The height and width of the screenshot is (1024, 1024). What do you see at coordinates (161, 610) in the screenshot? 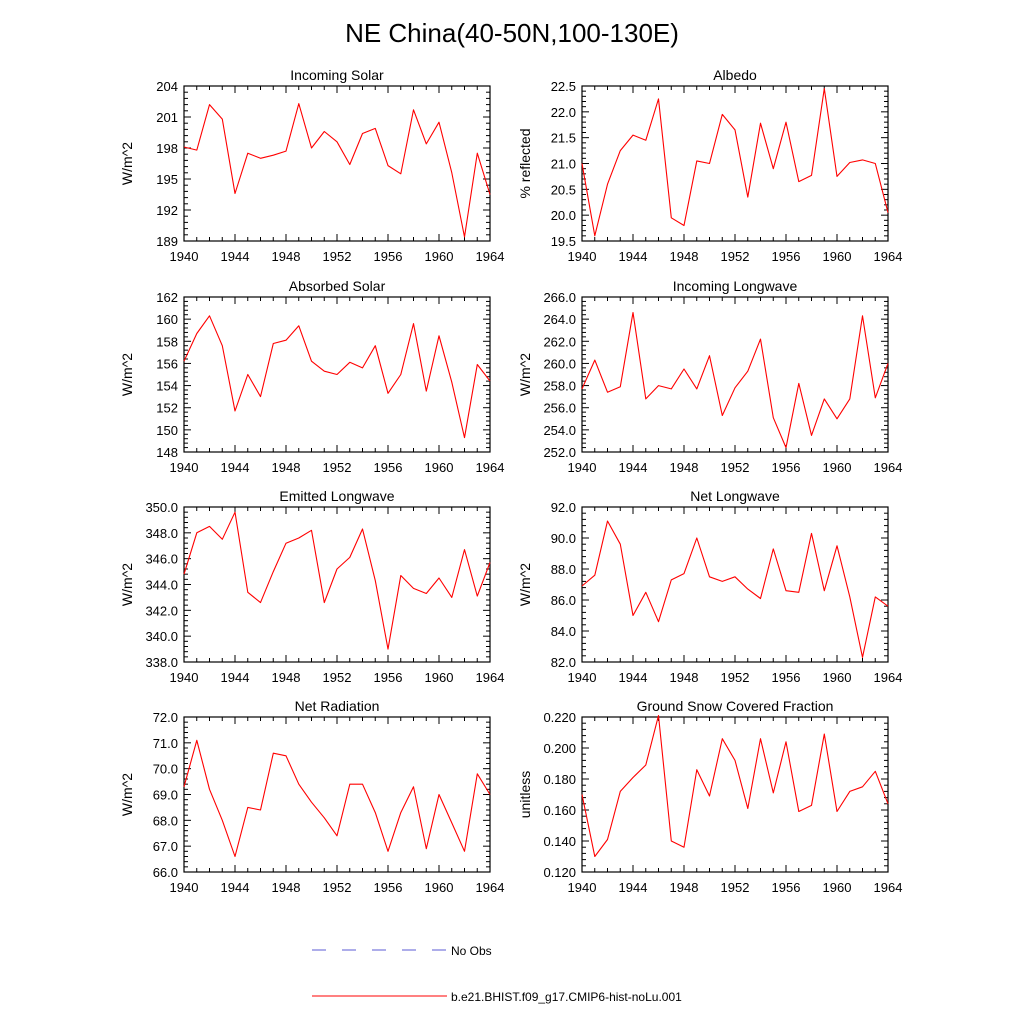
I see `y-tick-label: 342.0` at bounding box center [161, 610].